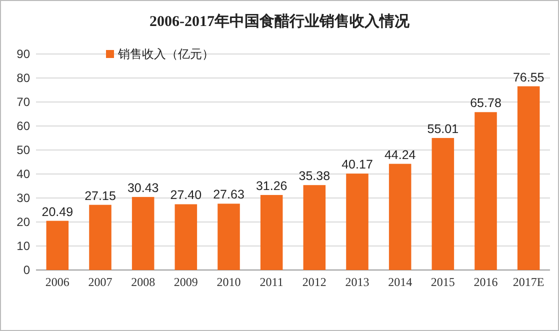 The width and height of the screenshot is (559, 331). What do you see at coordinates (186, 195) in the screenshot?
I see `data-label: 27.40` at bounding box center [186, 195].